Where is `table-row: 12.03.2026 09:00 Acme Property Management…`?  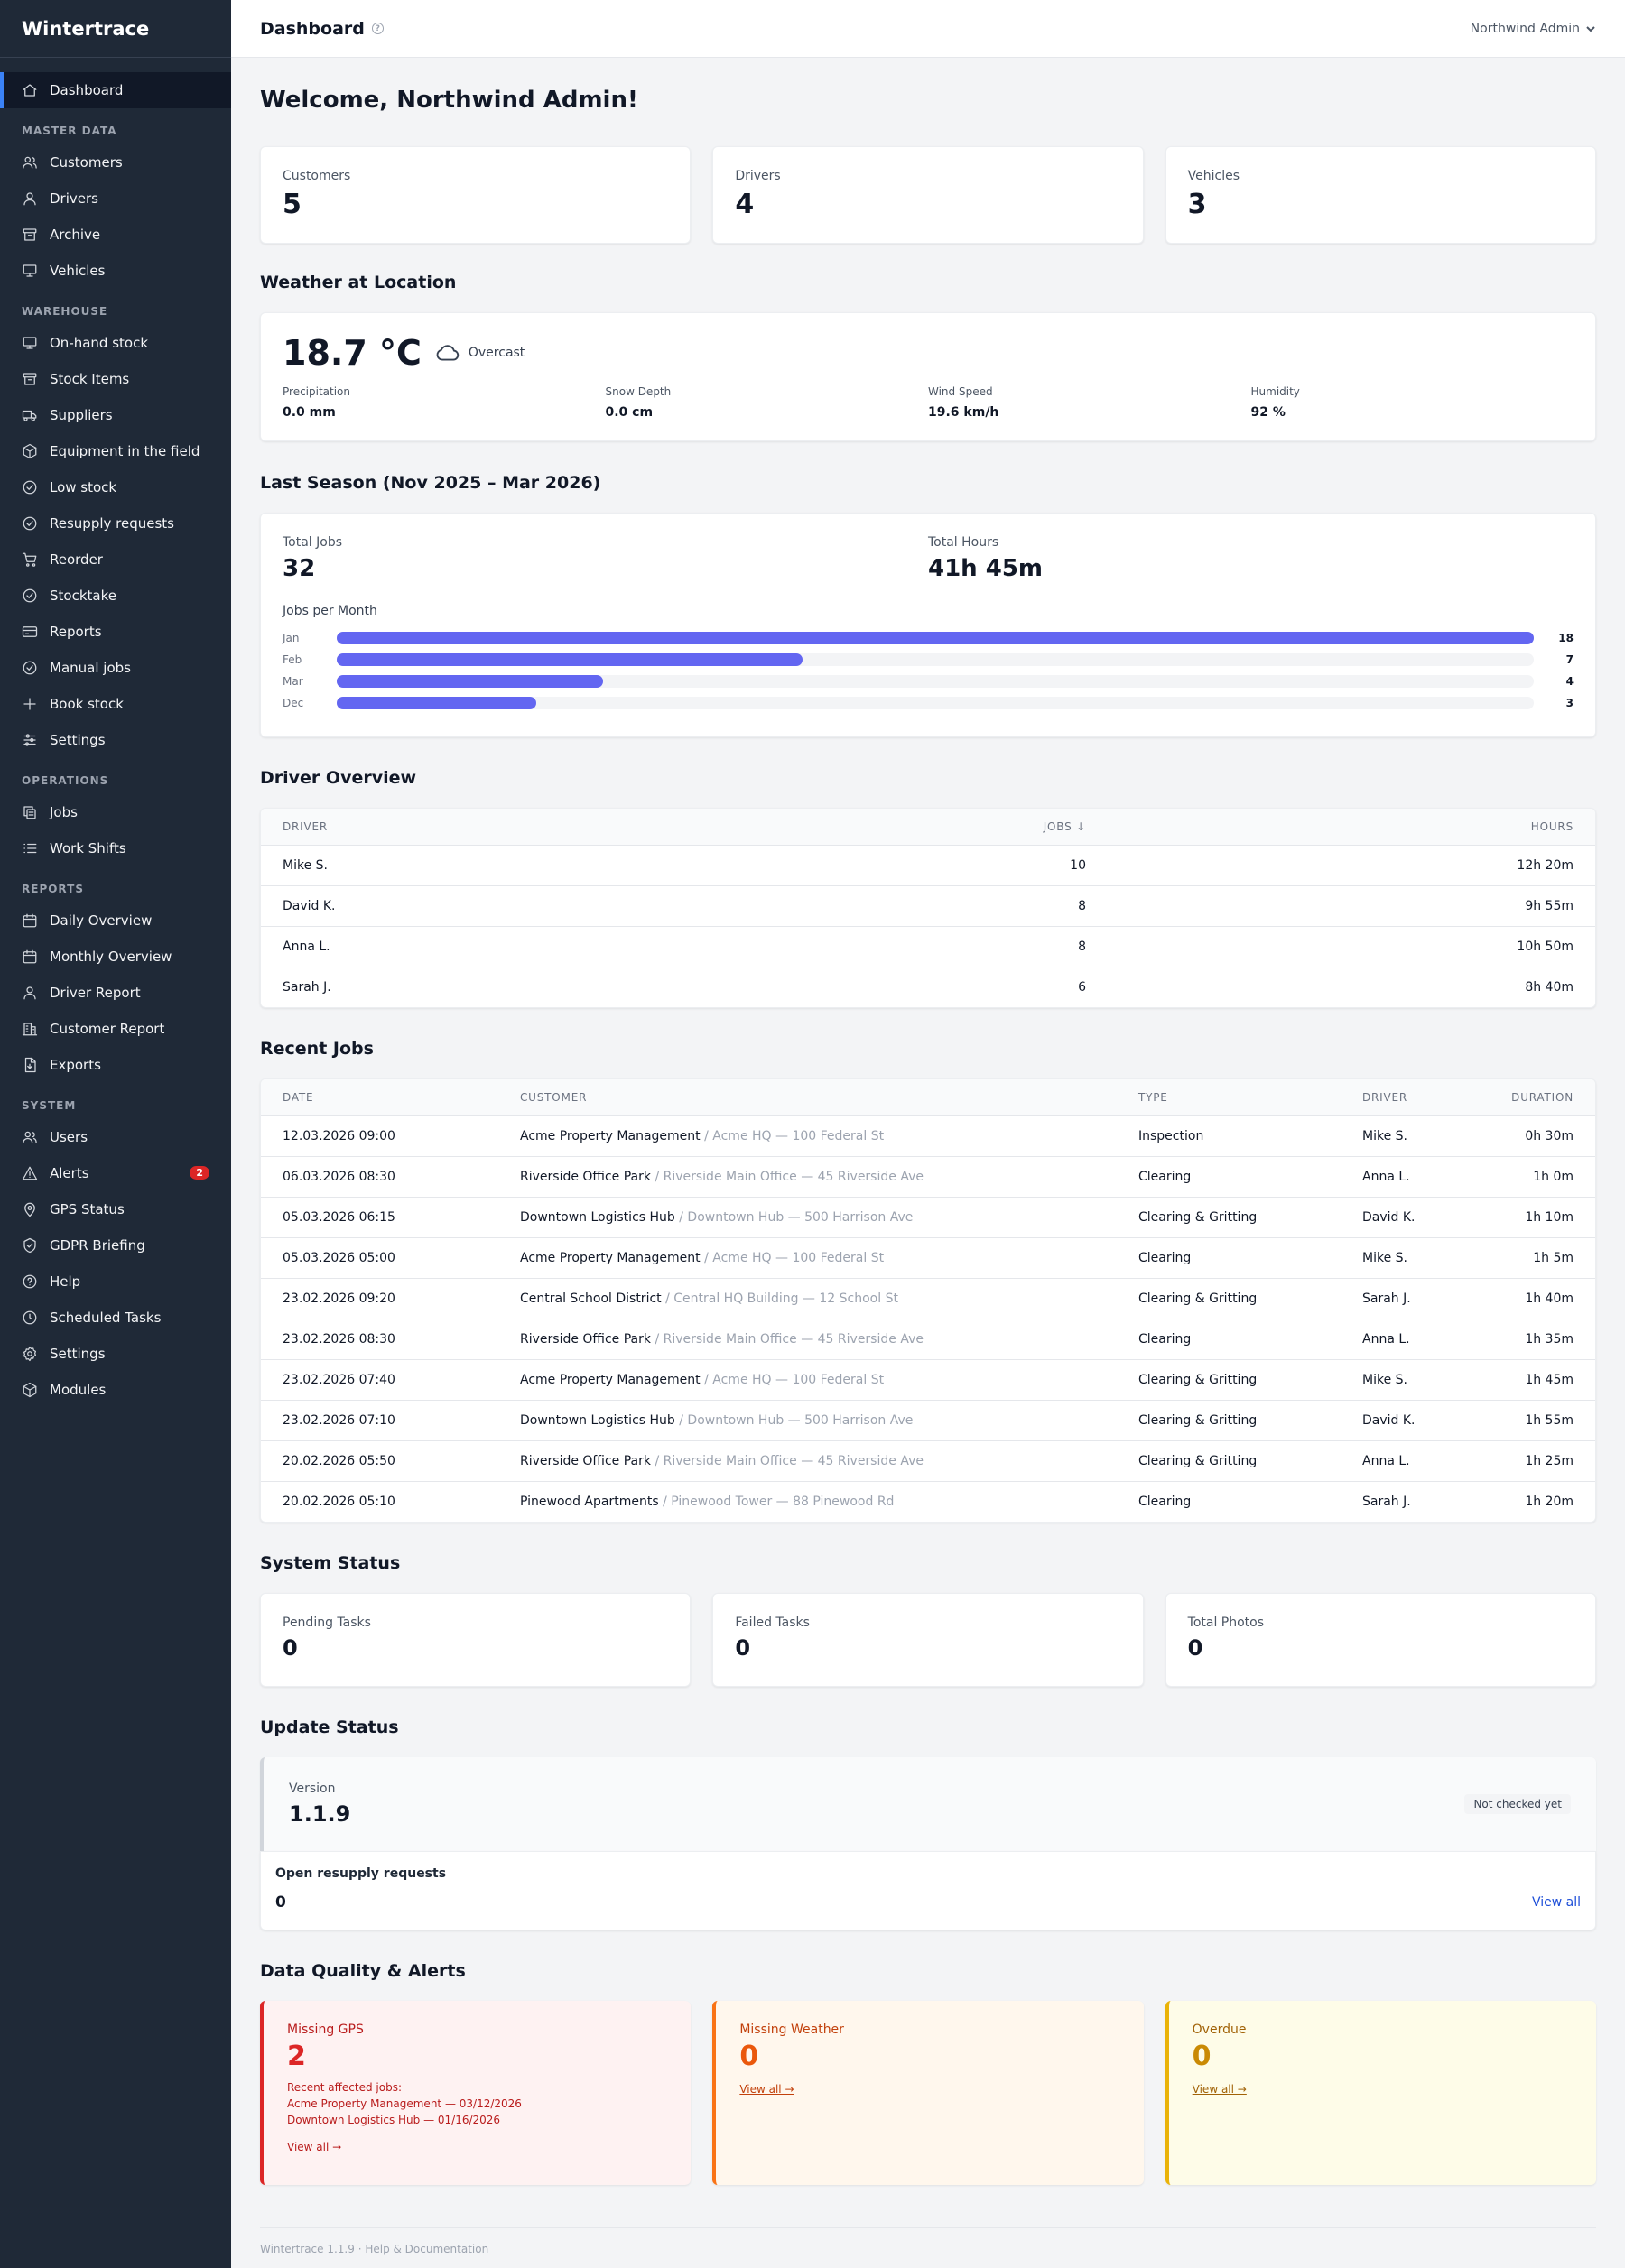 table-row: 12.03.2026 09:00 Acme Property Management… is located at coordinates (928, 1136).